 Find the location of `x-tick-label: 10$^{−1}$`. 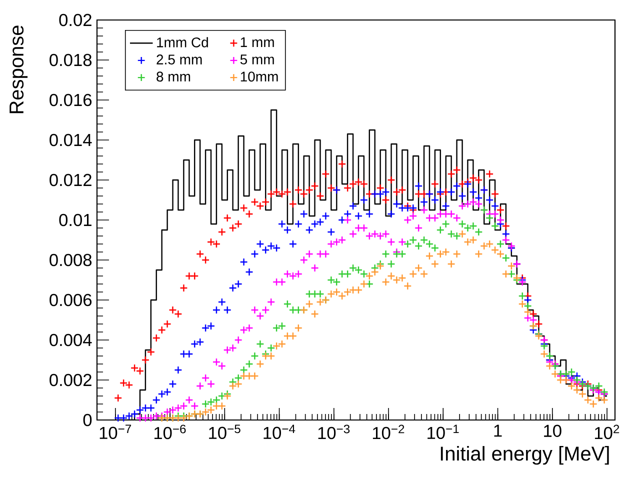

x-tick-label: 10$^{−1}$ is located at coordinates (443, 432).